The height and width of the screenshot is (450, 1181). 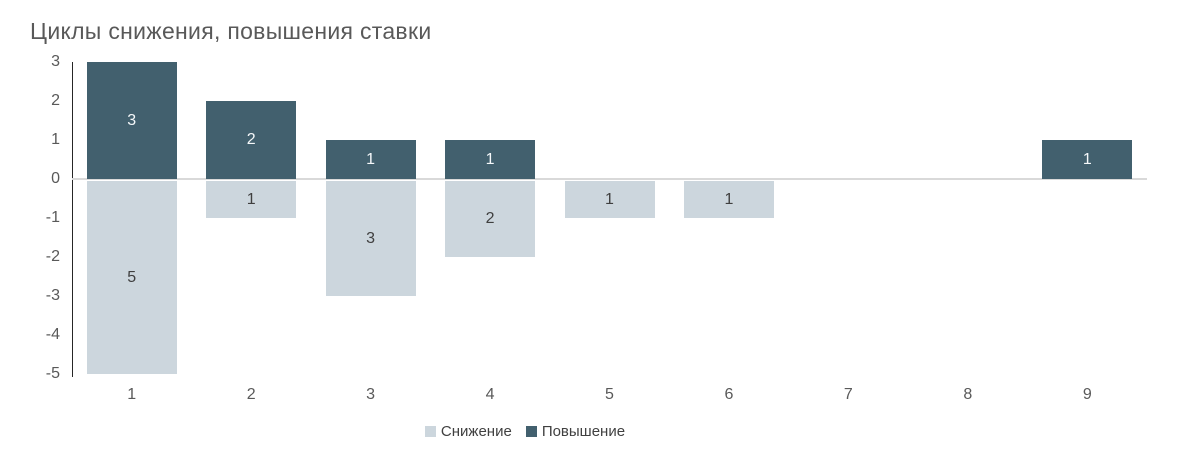 What do you see at coordinates (55, 61) in the screenshot?
I see `y-tick-label: 3` at bounding box center [55, 61].